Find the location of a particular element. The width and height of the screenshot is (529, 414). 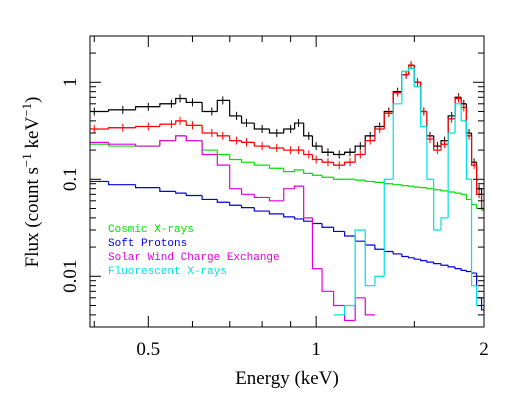

legend-entry: Cosmic X-rays is located at coordinates (151, 230).